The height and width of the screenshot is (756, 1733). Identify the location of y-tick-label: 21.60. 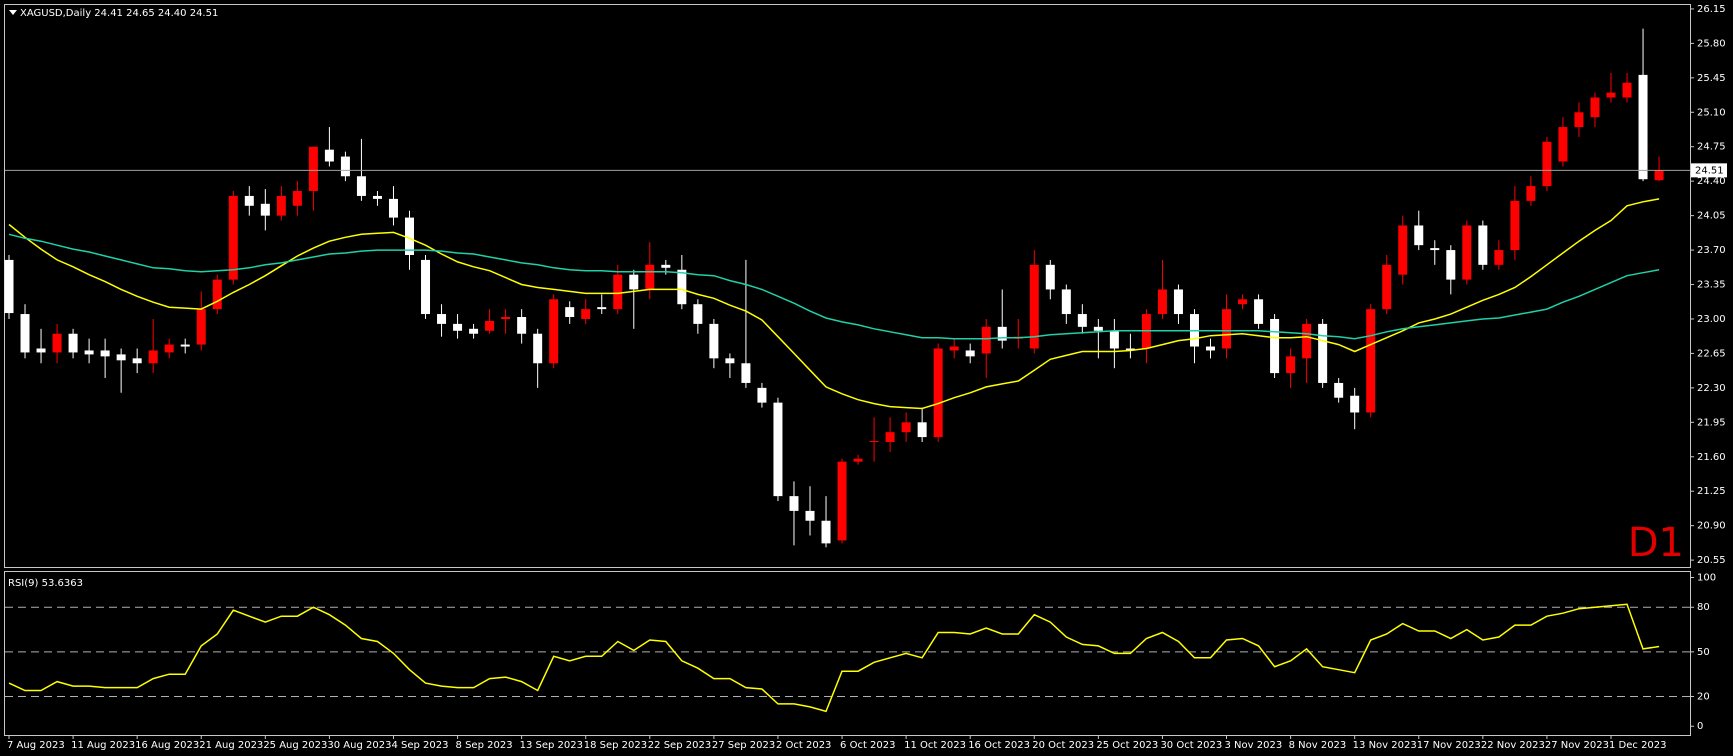
(1711, 457).